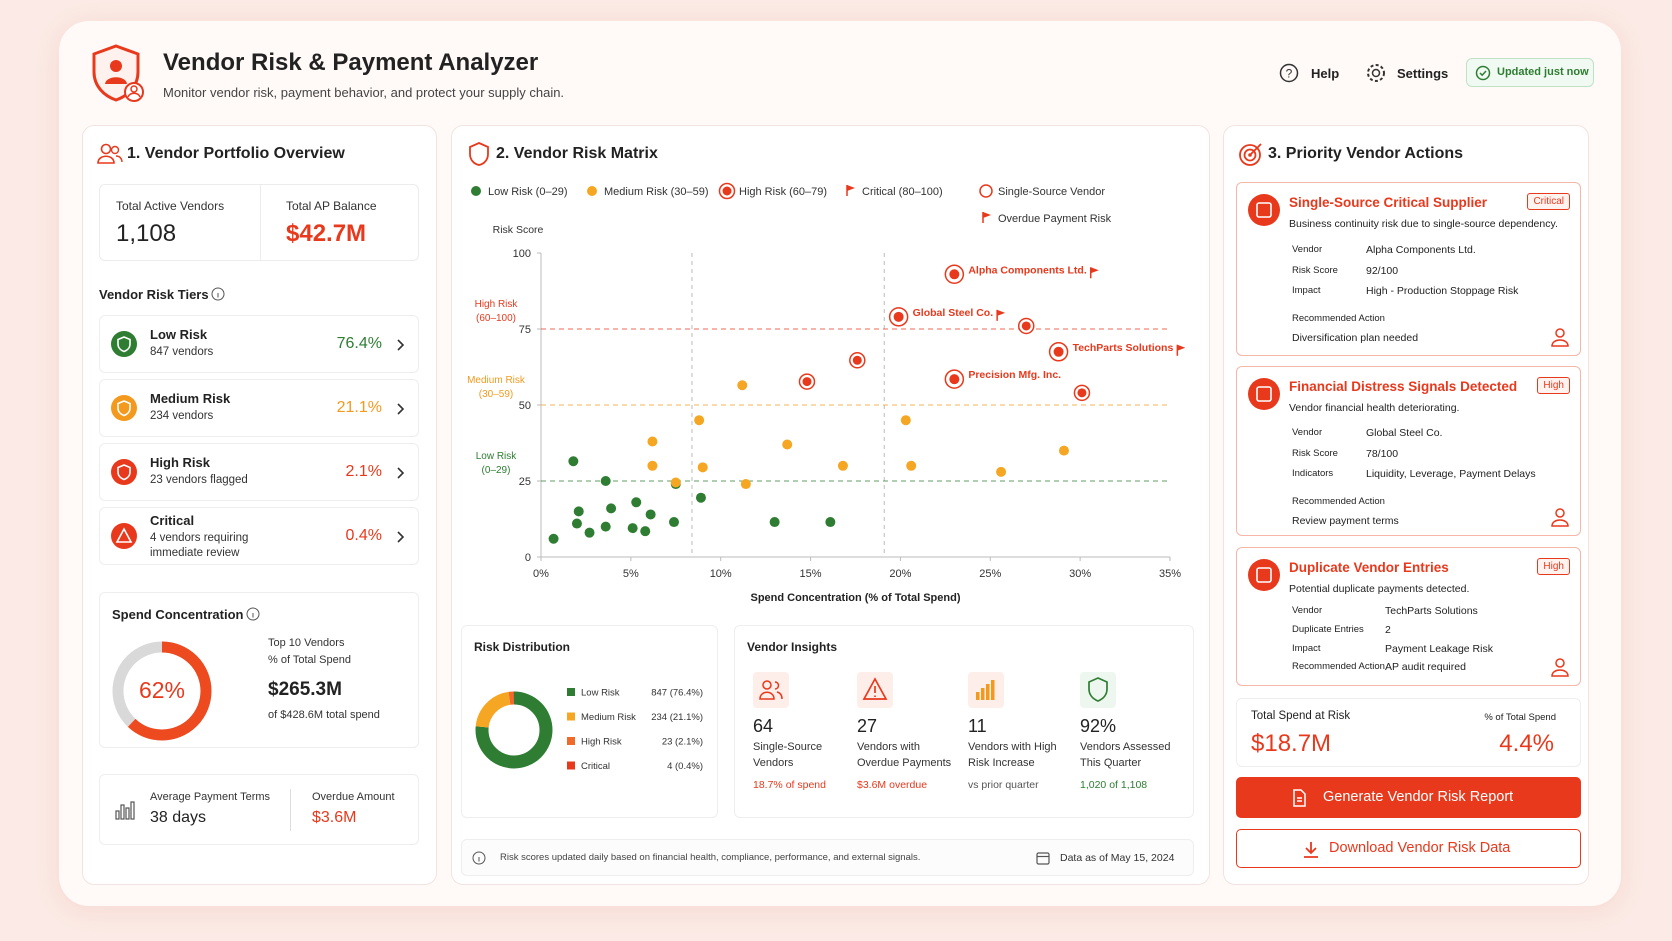 The width and height of the screenshot is (1672, 941). What do you see at coordinates (1408, 797) in the screenshot?
I see `action-button: Generate Vendor Risk Report` at bounding box center [1408, 797].